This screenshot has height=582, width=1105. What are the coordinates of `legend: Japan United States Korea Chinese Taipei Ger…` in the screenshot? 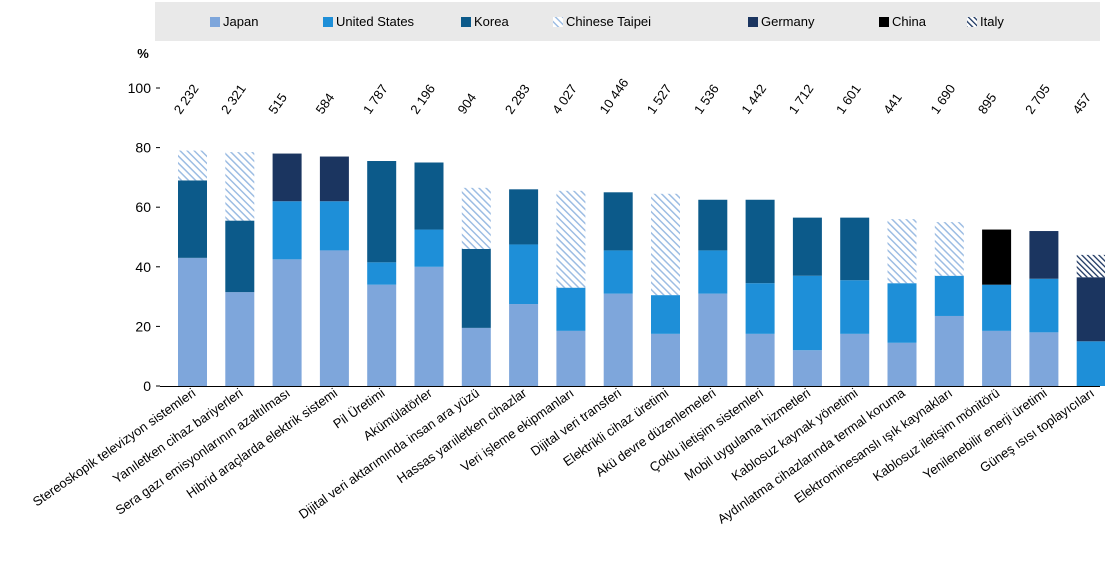 It's located at (607, 21).